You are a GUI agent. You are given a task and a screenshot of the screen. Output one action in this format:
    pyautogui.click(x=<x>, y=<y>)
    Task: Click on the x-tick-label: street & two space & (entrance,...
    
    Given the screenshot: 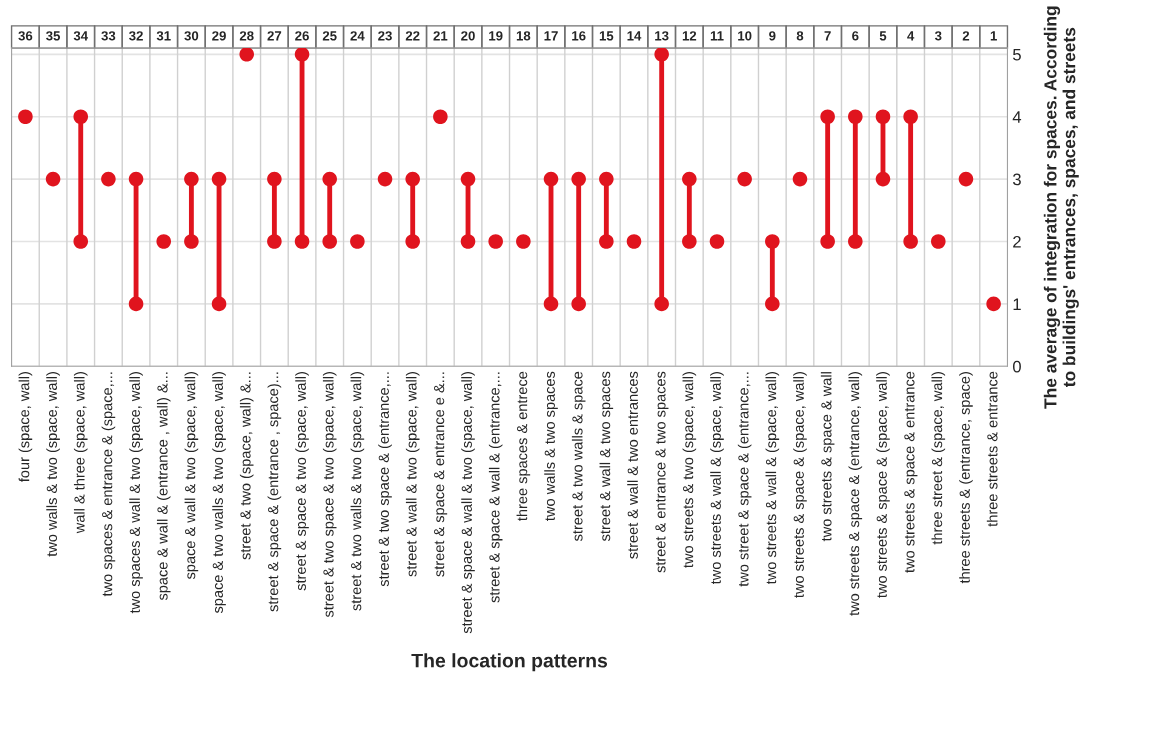 What is the action you would take?
    pyautogui.click(x=385, y=479)
    